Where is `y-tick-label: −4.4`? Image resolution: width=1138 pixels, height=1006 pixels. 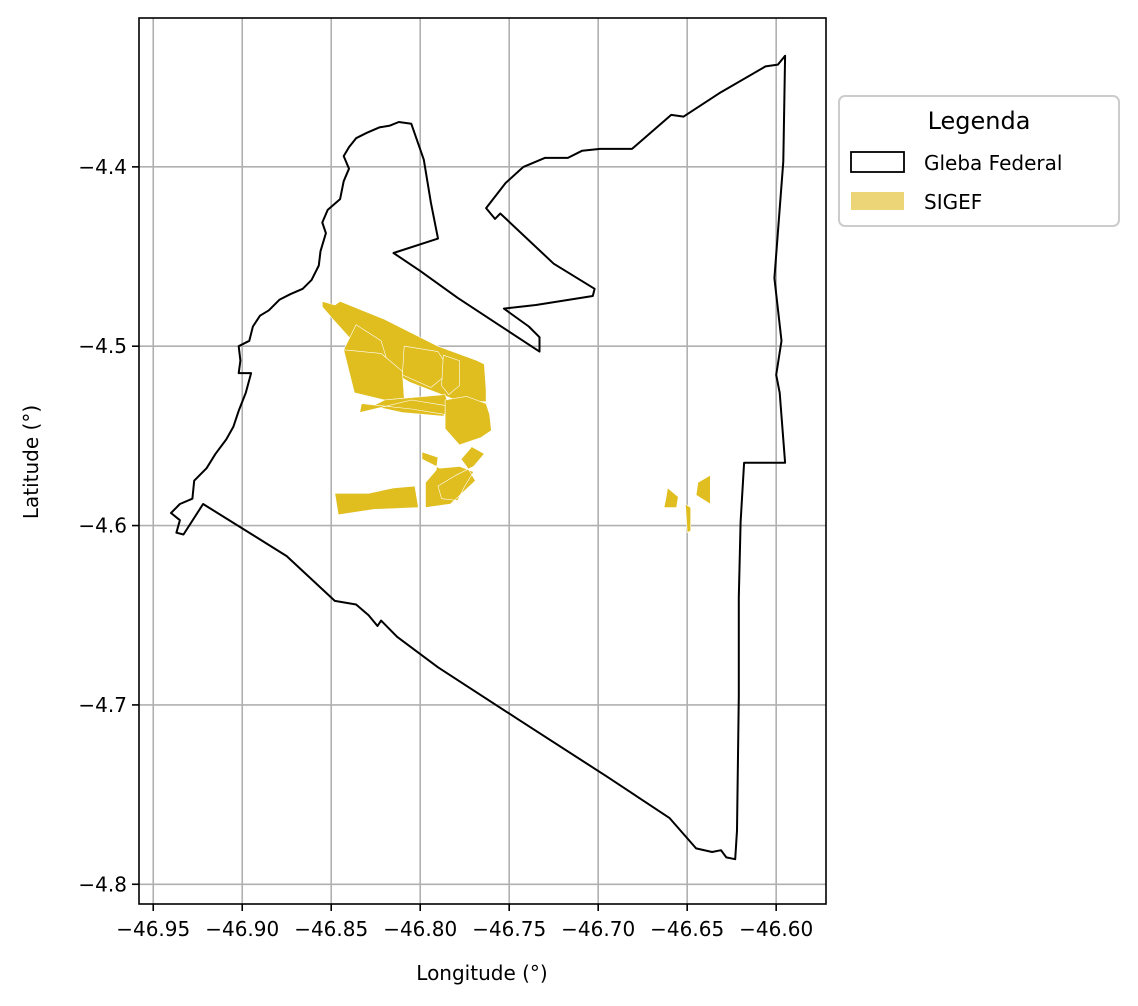
y-tick-label: −4.4 is located at coordinates (102, 167).